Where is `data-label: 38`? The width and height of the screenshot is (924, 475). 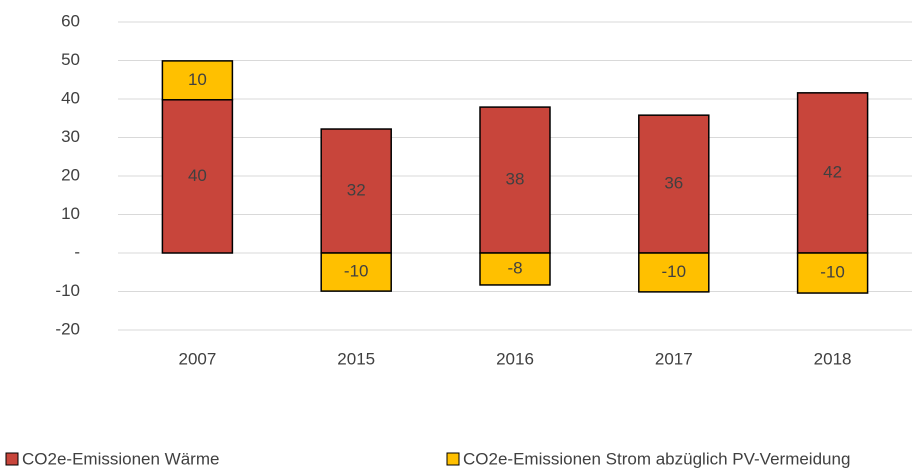
data-label: 38 is located at coordinates (515, 179).